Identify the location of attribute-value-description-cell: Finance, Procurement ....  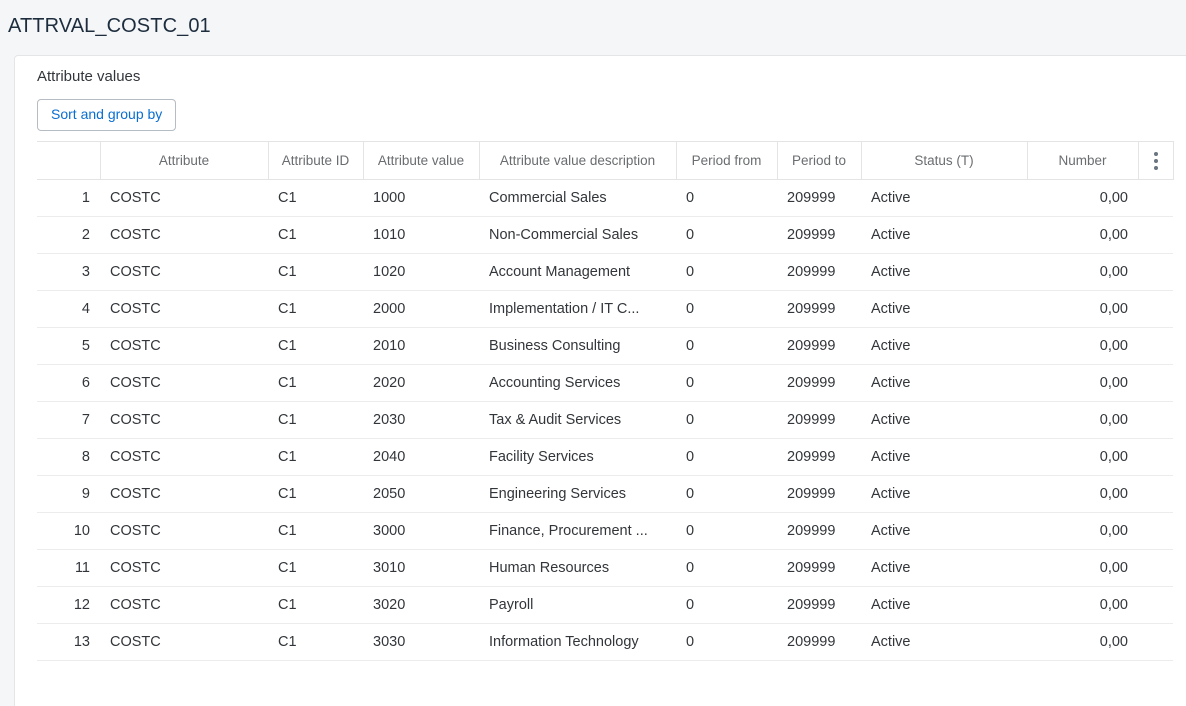
(577, 531).